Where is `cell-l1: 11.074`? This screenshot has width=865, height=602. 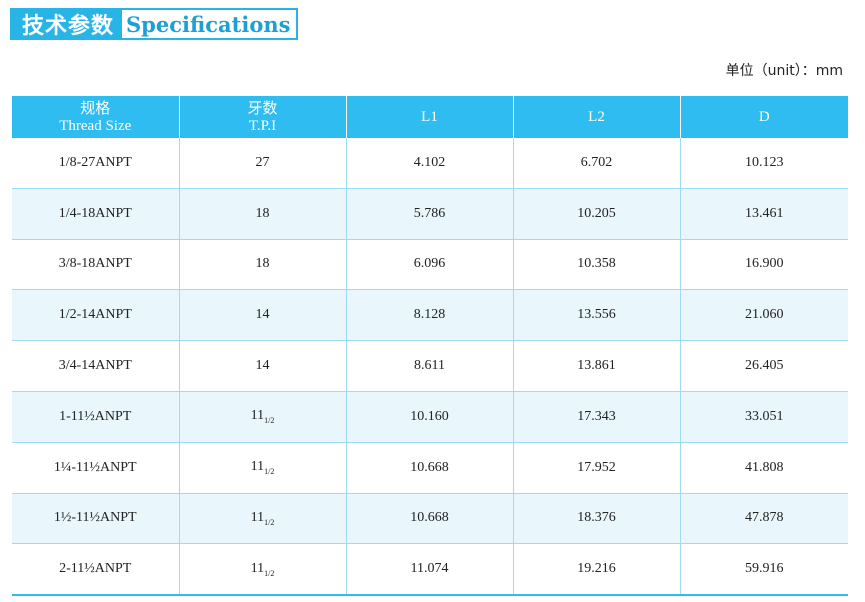
cell-l1: 11.074 is located at coordinates (430, 570).